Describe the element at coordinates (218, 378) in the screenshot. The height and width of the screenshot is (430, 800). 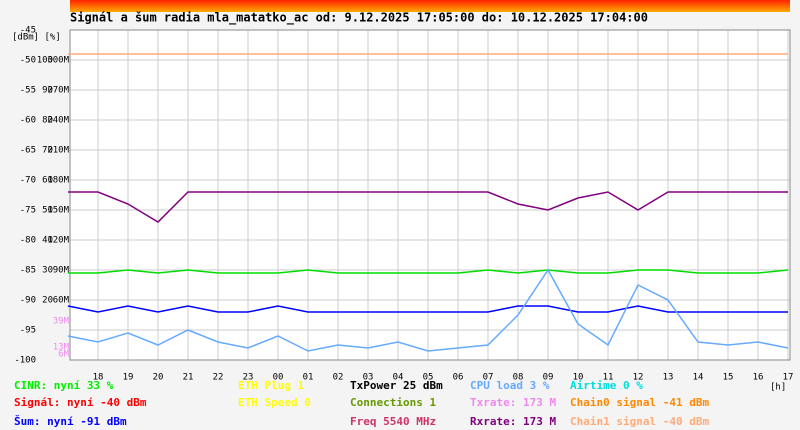
I see `x-tick-label: 22` at that location.